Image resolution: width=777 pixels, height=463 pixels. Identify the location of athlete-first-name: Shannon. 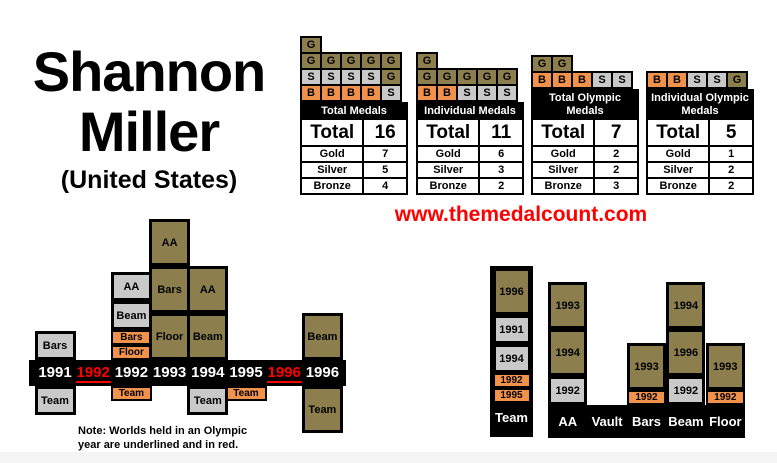
(149, 71).